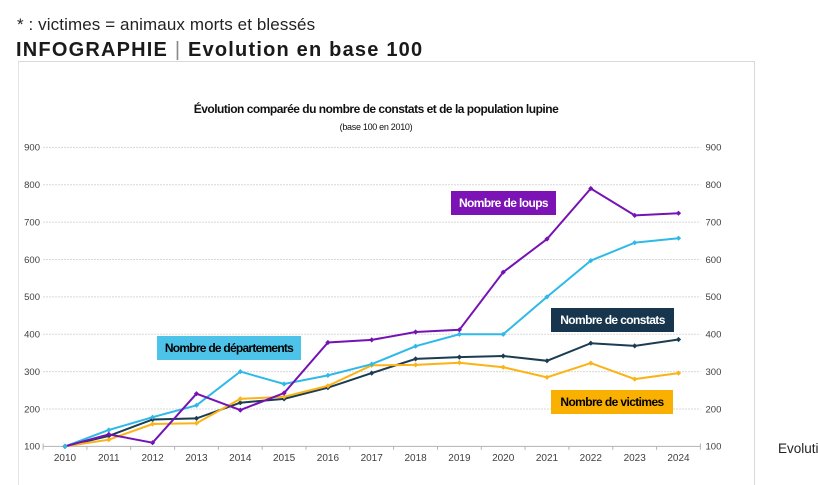  I want to click on svg-text: 2024, so click(678, 458).